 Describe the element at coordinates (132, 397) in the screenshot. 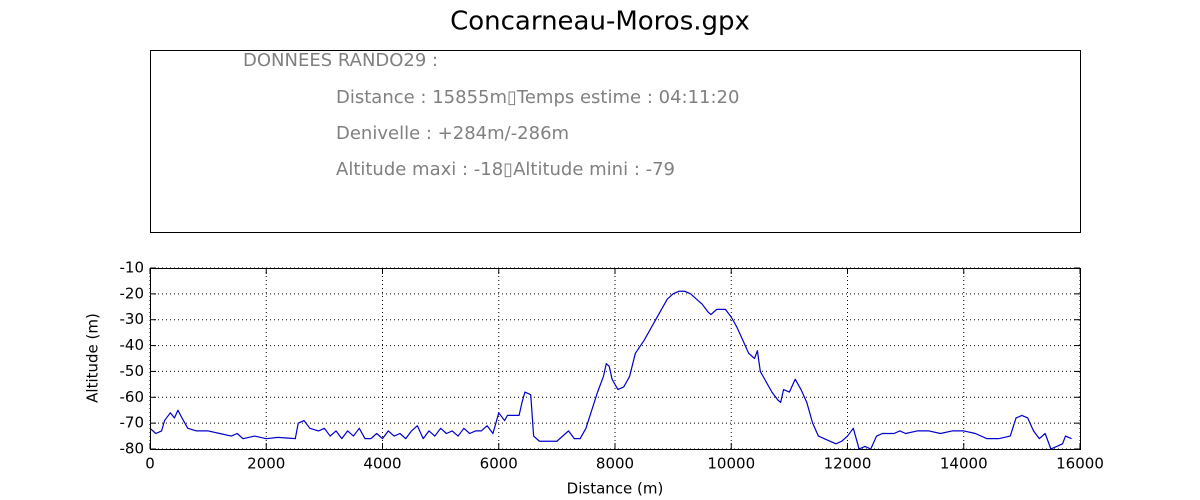

I see `y-tick-label: -60` at that location.